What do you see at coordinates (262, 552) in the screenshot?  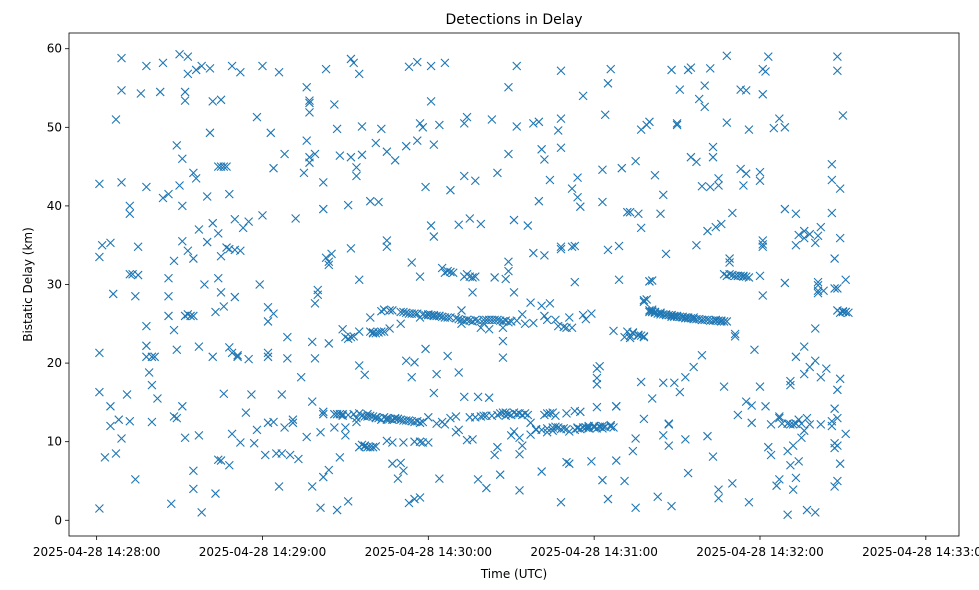 I see `x-tick-label: 2025-04-28 14:29:00` at bounding box center [262, 552].